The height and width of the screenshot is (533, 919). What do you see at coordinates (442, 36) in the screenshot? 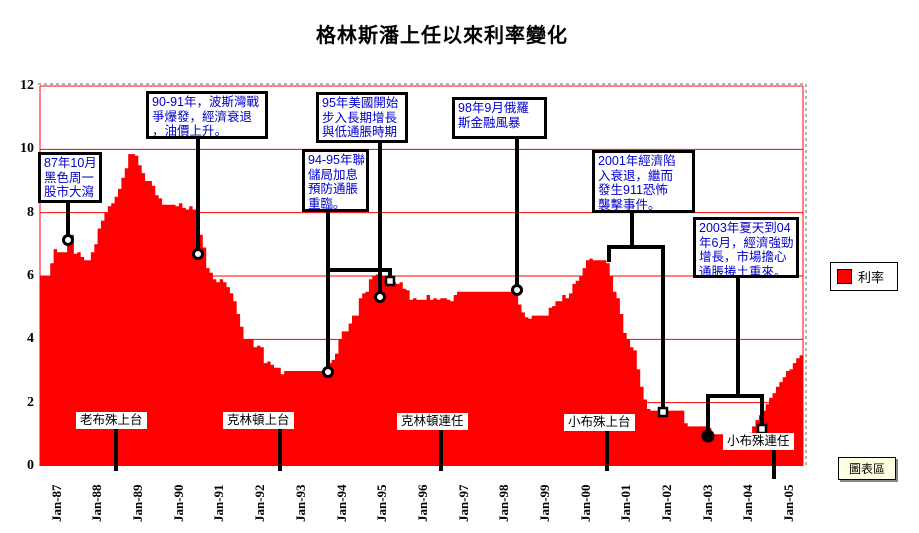
I see `chart-title: 格林斯潘上任以來利率變化` at bounding box center [442, 36].